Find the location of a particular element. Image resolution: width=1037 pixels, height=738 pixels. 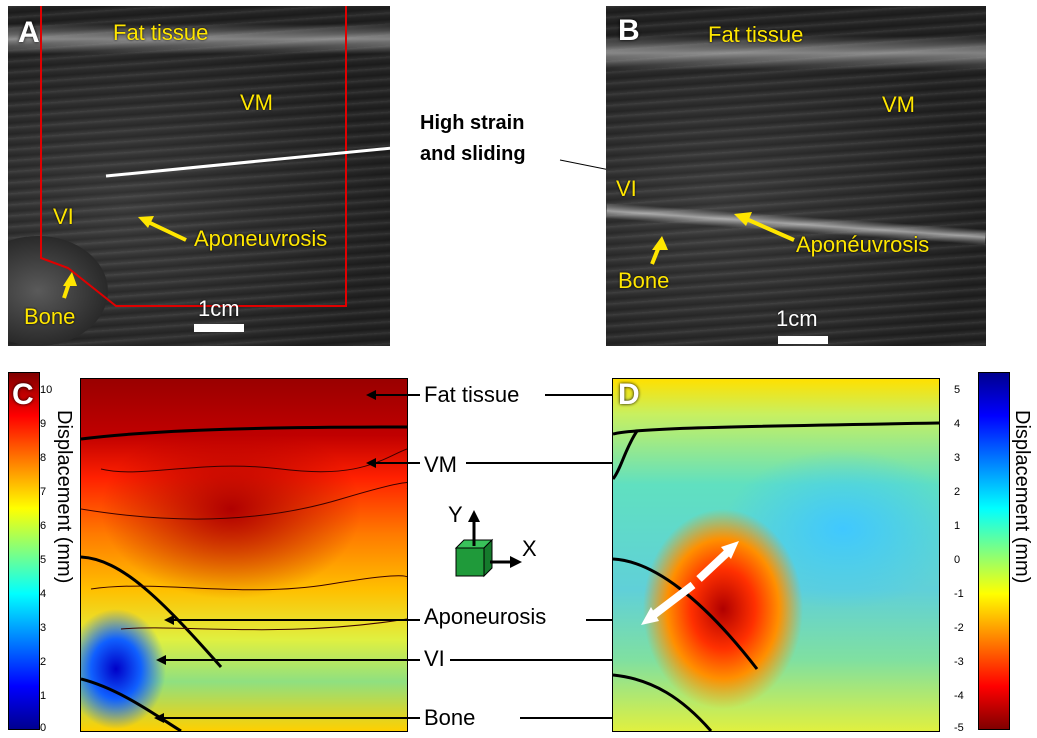

scale-label-b: 1cm is located at coordinates (797, 318).